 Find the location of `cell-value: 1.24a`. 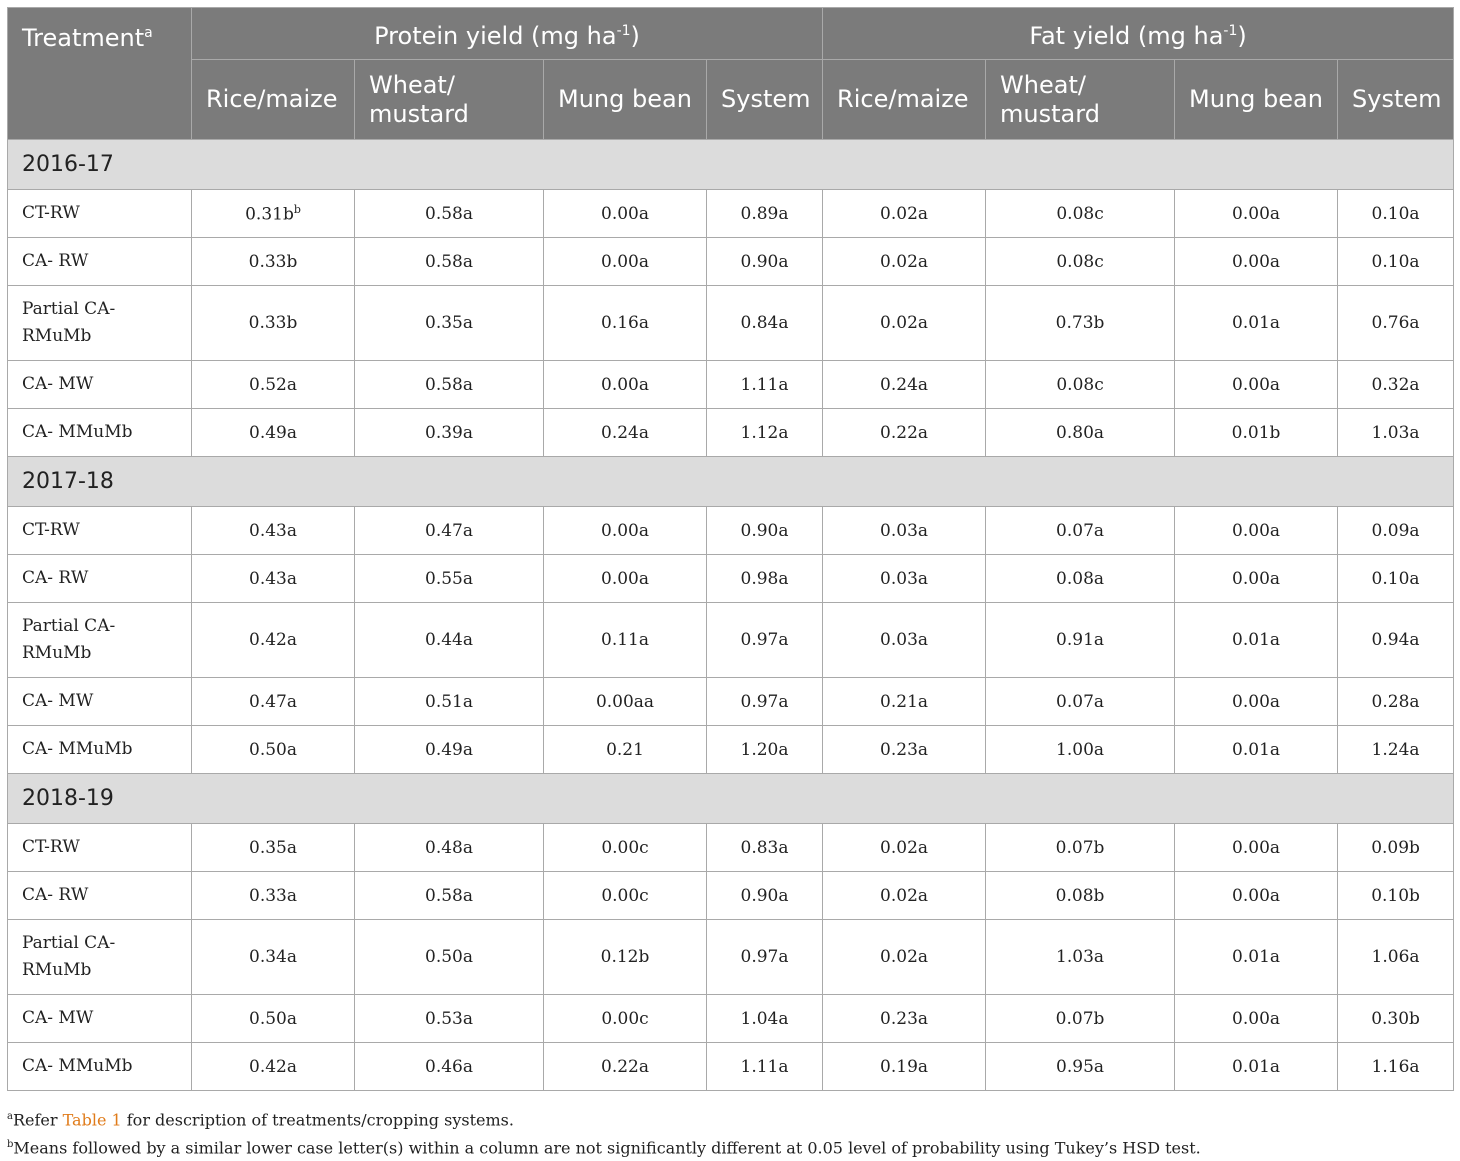

cell-value: 1.24a is located at coordinates (1395, 749).